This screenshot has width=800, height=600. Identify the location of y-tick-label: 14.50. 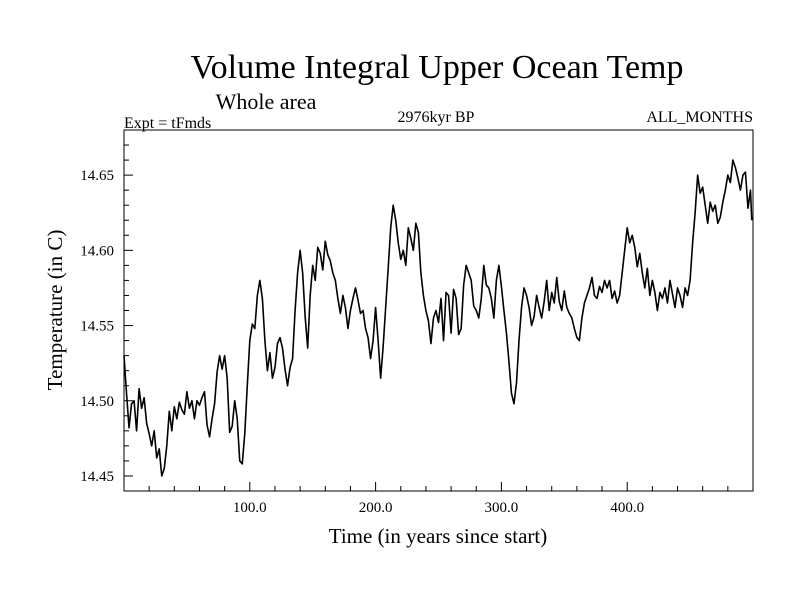
(97, 402).